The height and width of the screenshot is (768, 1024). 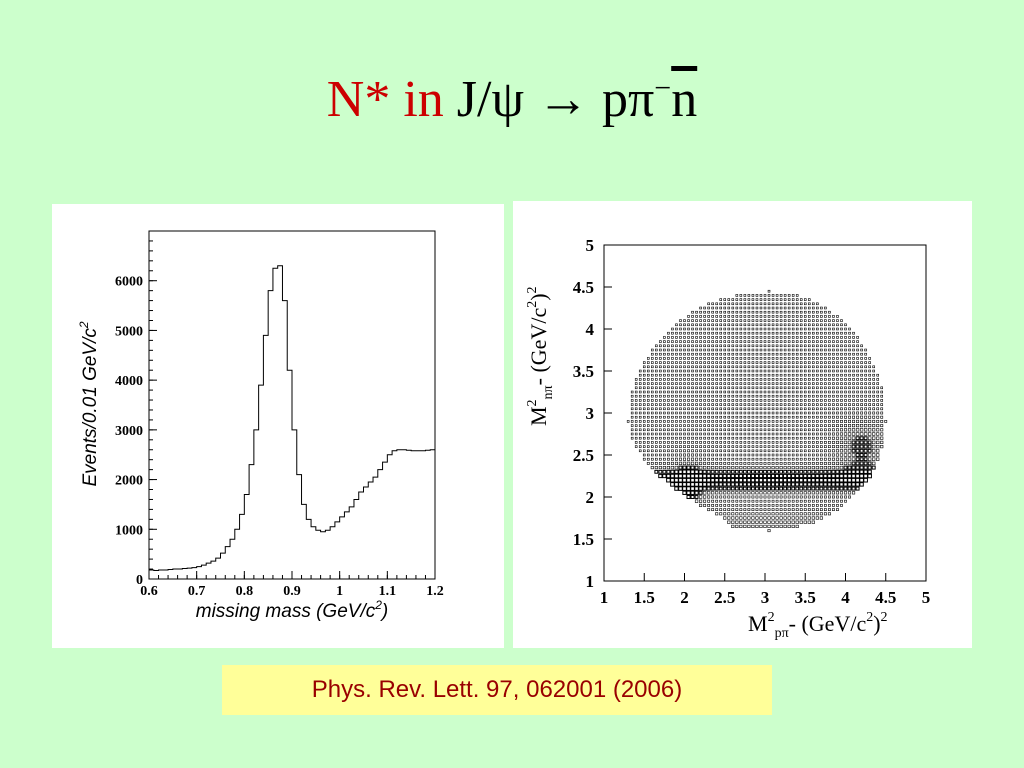 I want to click on dalitz-y-axis-label-part: 2, so click(x=532, y=304).